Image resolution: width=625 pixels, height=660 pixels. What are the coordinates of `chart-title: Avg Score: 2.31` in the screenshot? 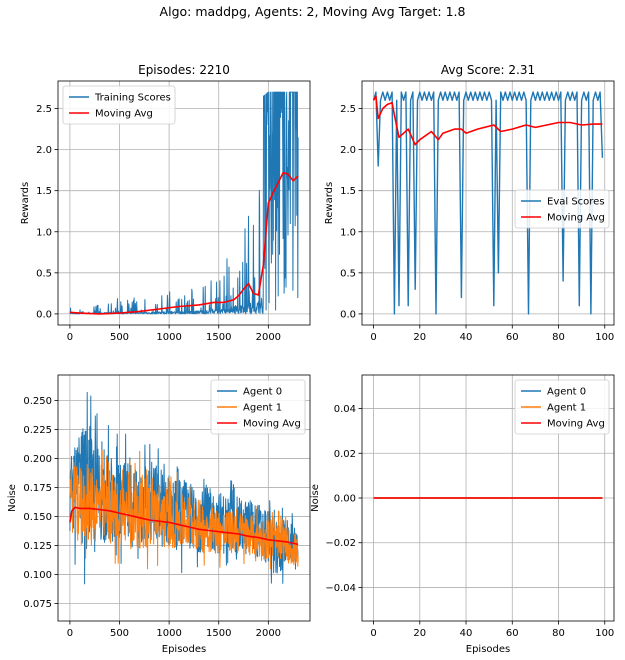 It's located at (488, 70).